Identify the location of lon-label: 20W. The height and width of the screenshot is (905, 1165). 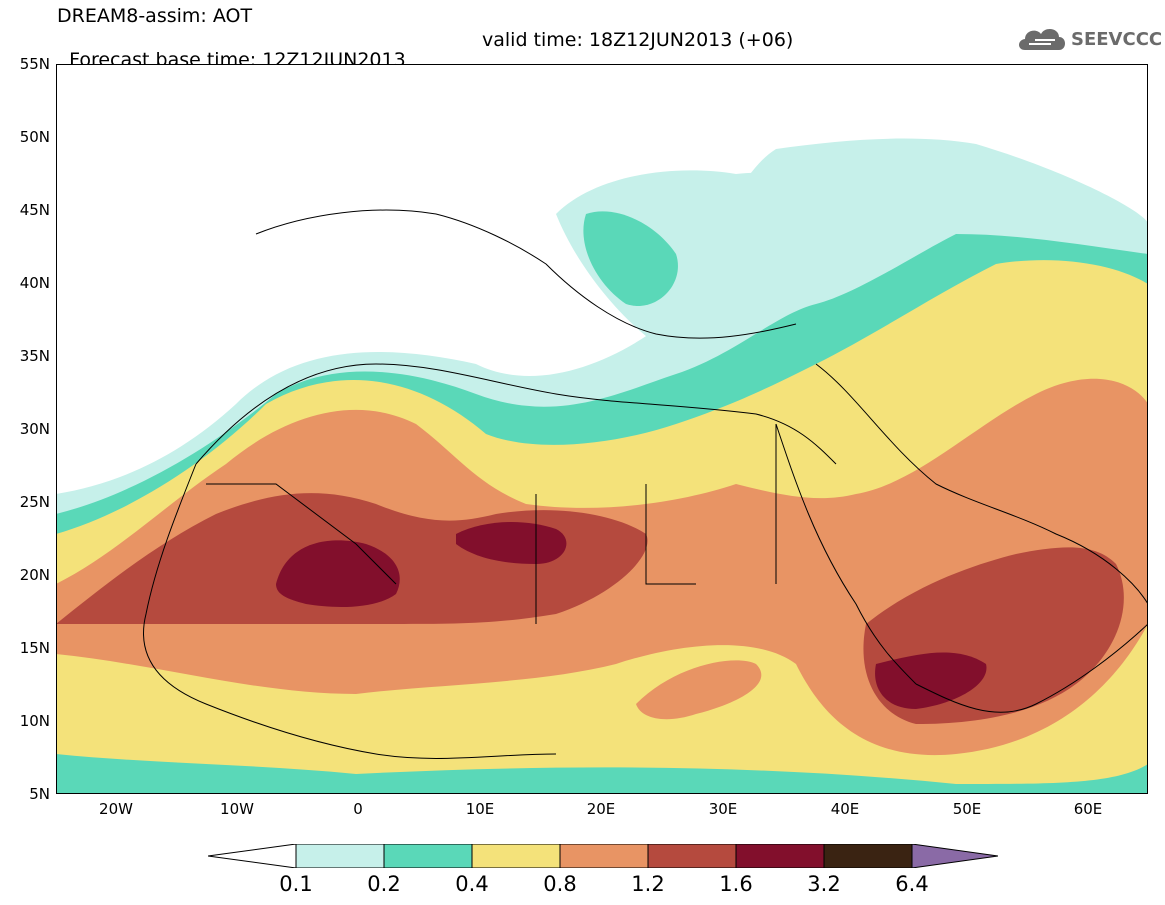
(116, 809).